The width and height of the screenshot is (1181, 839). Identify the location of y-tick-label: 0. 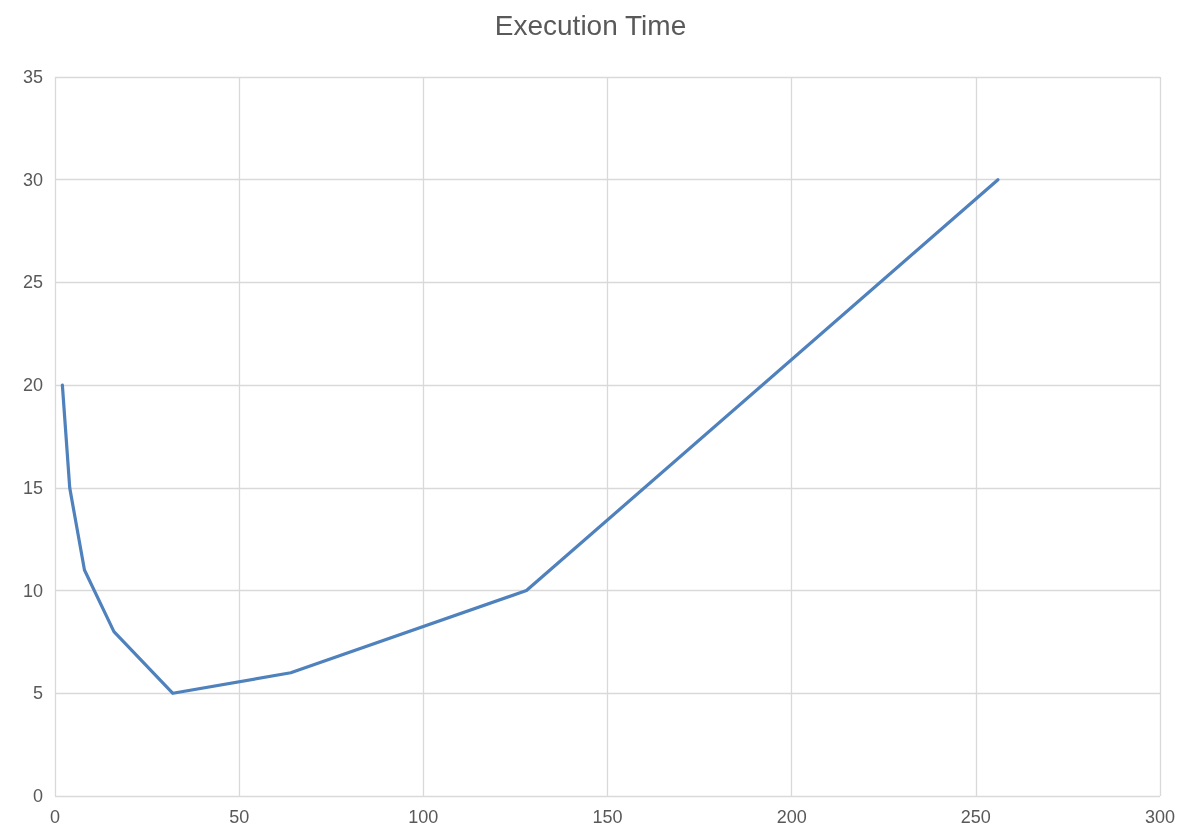
(37, 796).